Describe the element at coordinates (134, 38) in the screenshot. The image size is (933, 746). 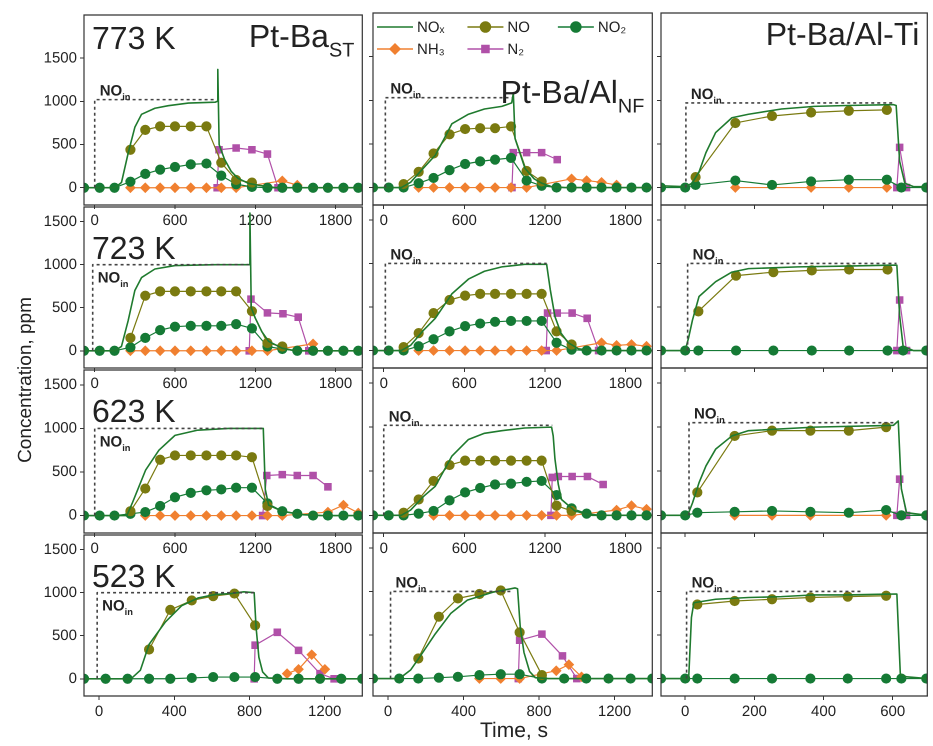
I see `annotation: 773 K` at that location.